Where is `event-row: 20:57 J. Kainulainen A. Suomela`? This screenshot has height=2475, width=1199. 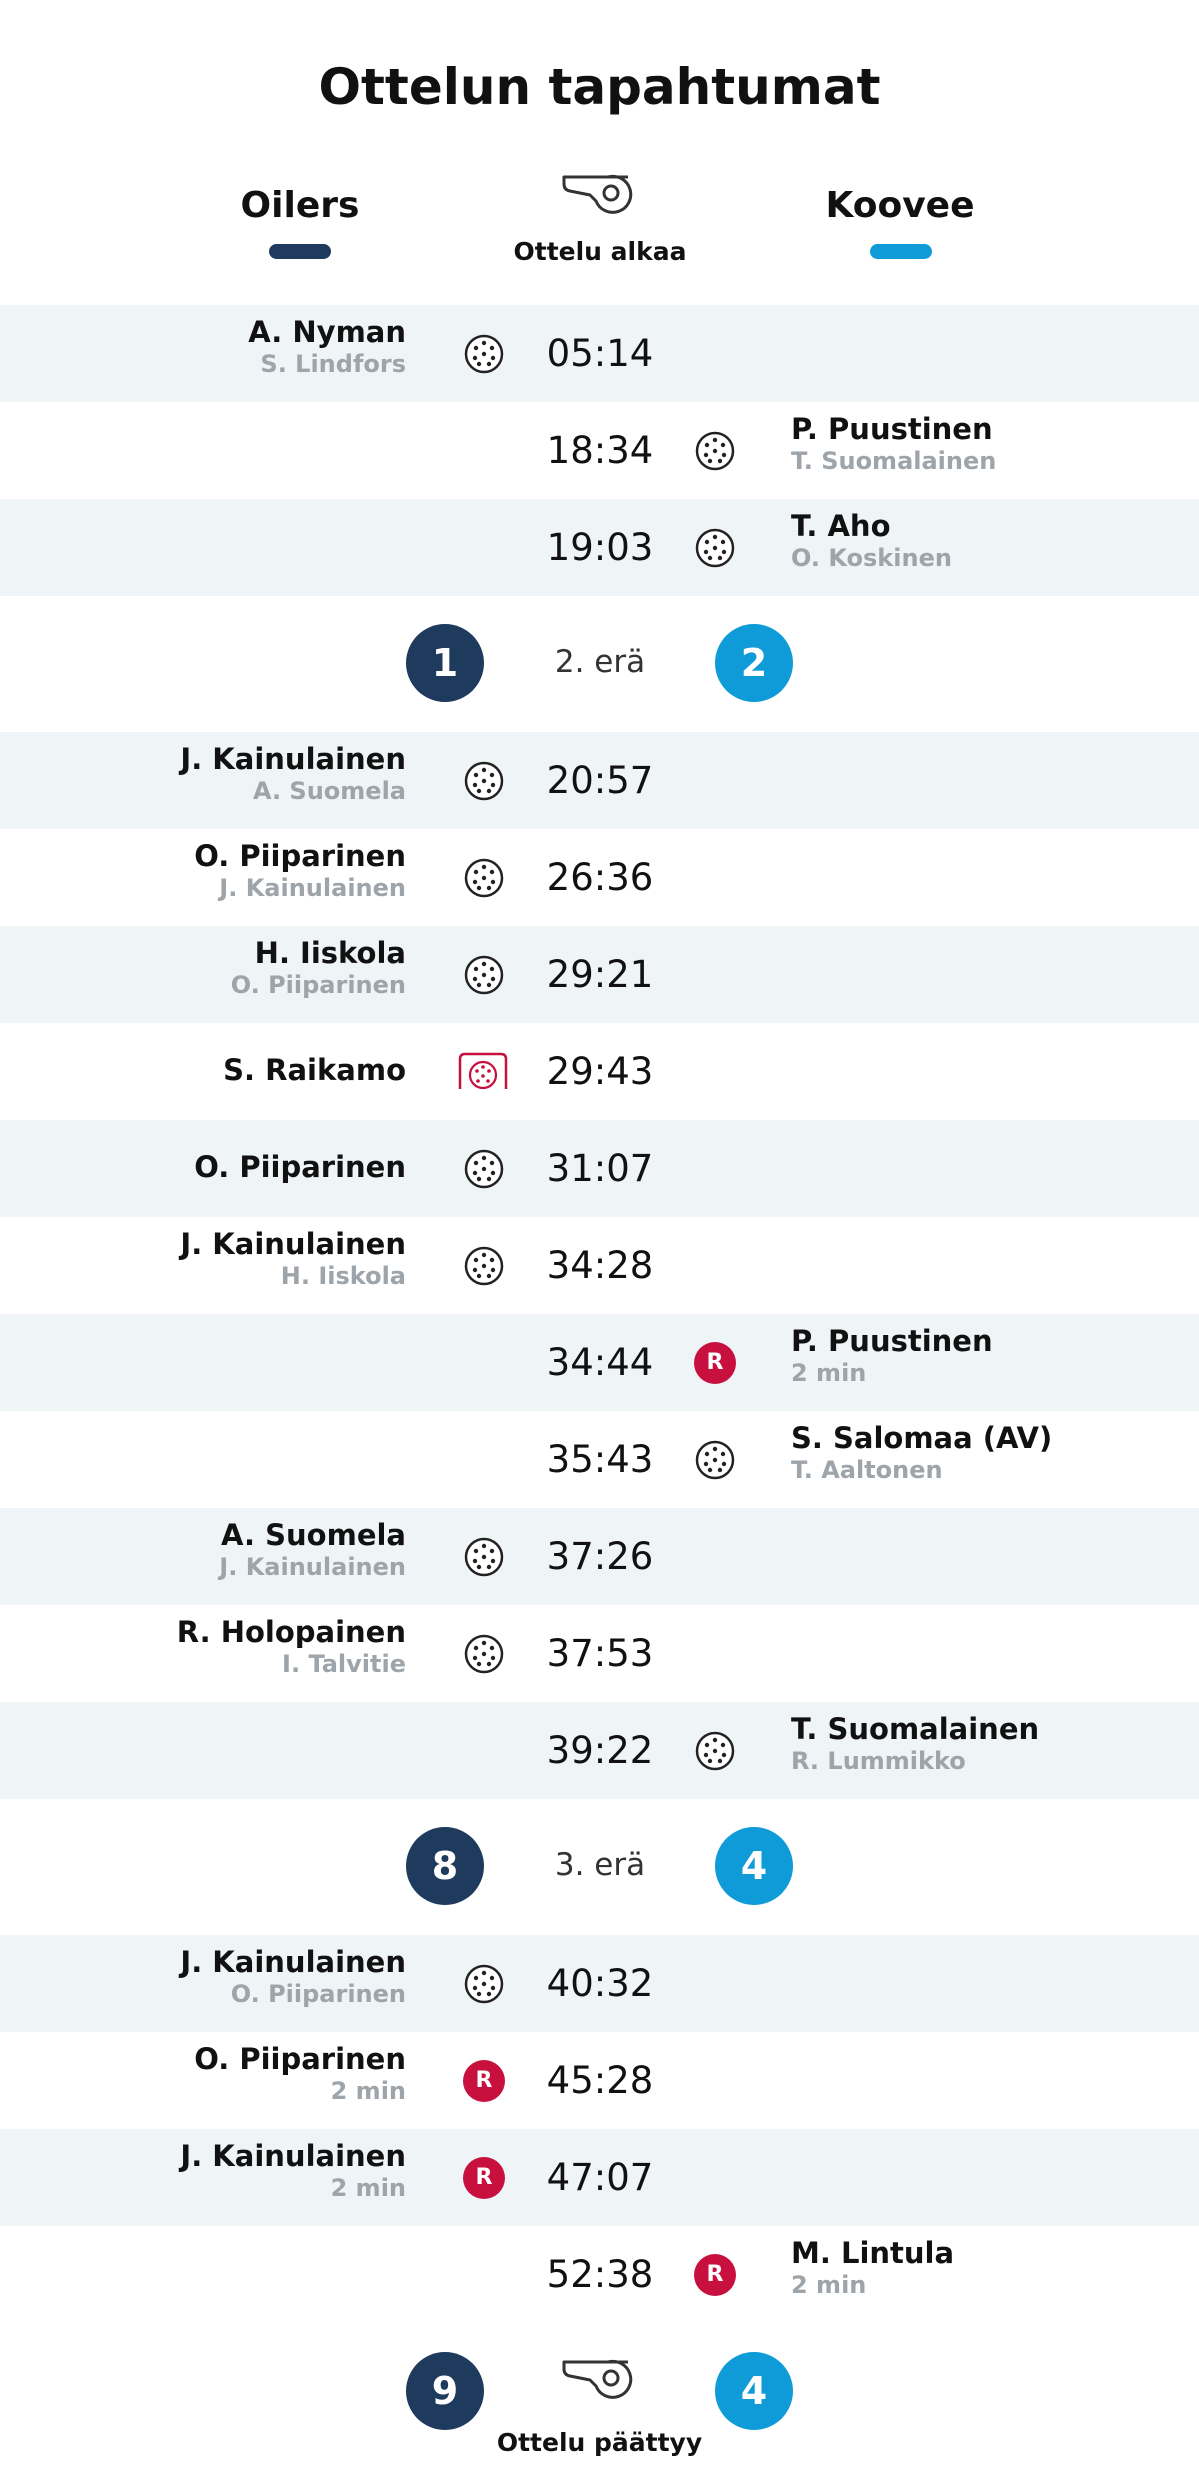
event-row: 20:57 J. Kainulainen A. Suomela is located at coordinates (599, 780).